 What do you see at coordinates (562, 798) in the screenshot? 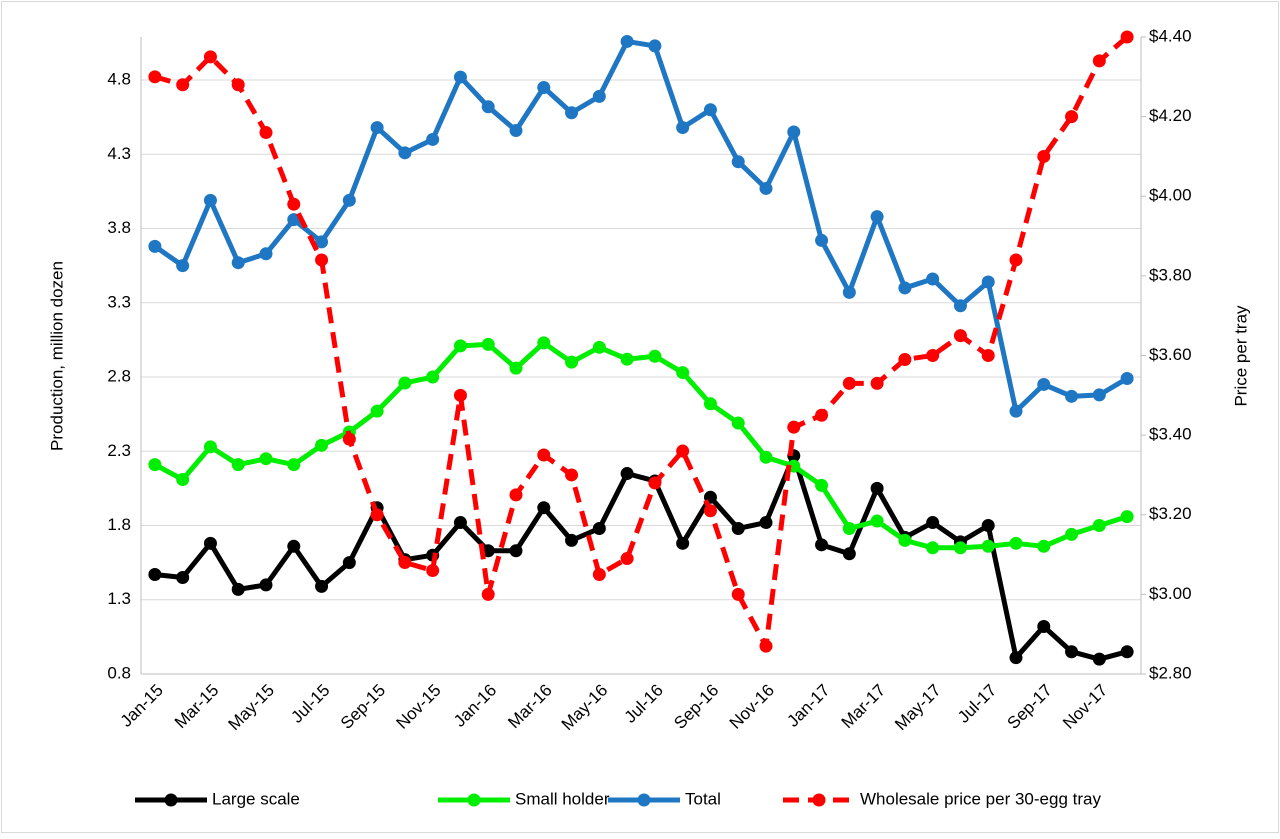
I see `legend-label: Small holder` at bounding box center [562, 798].